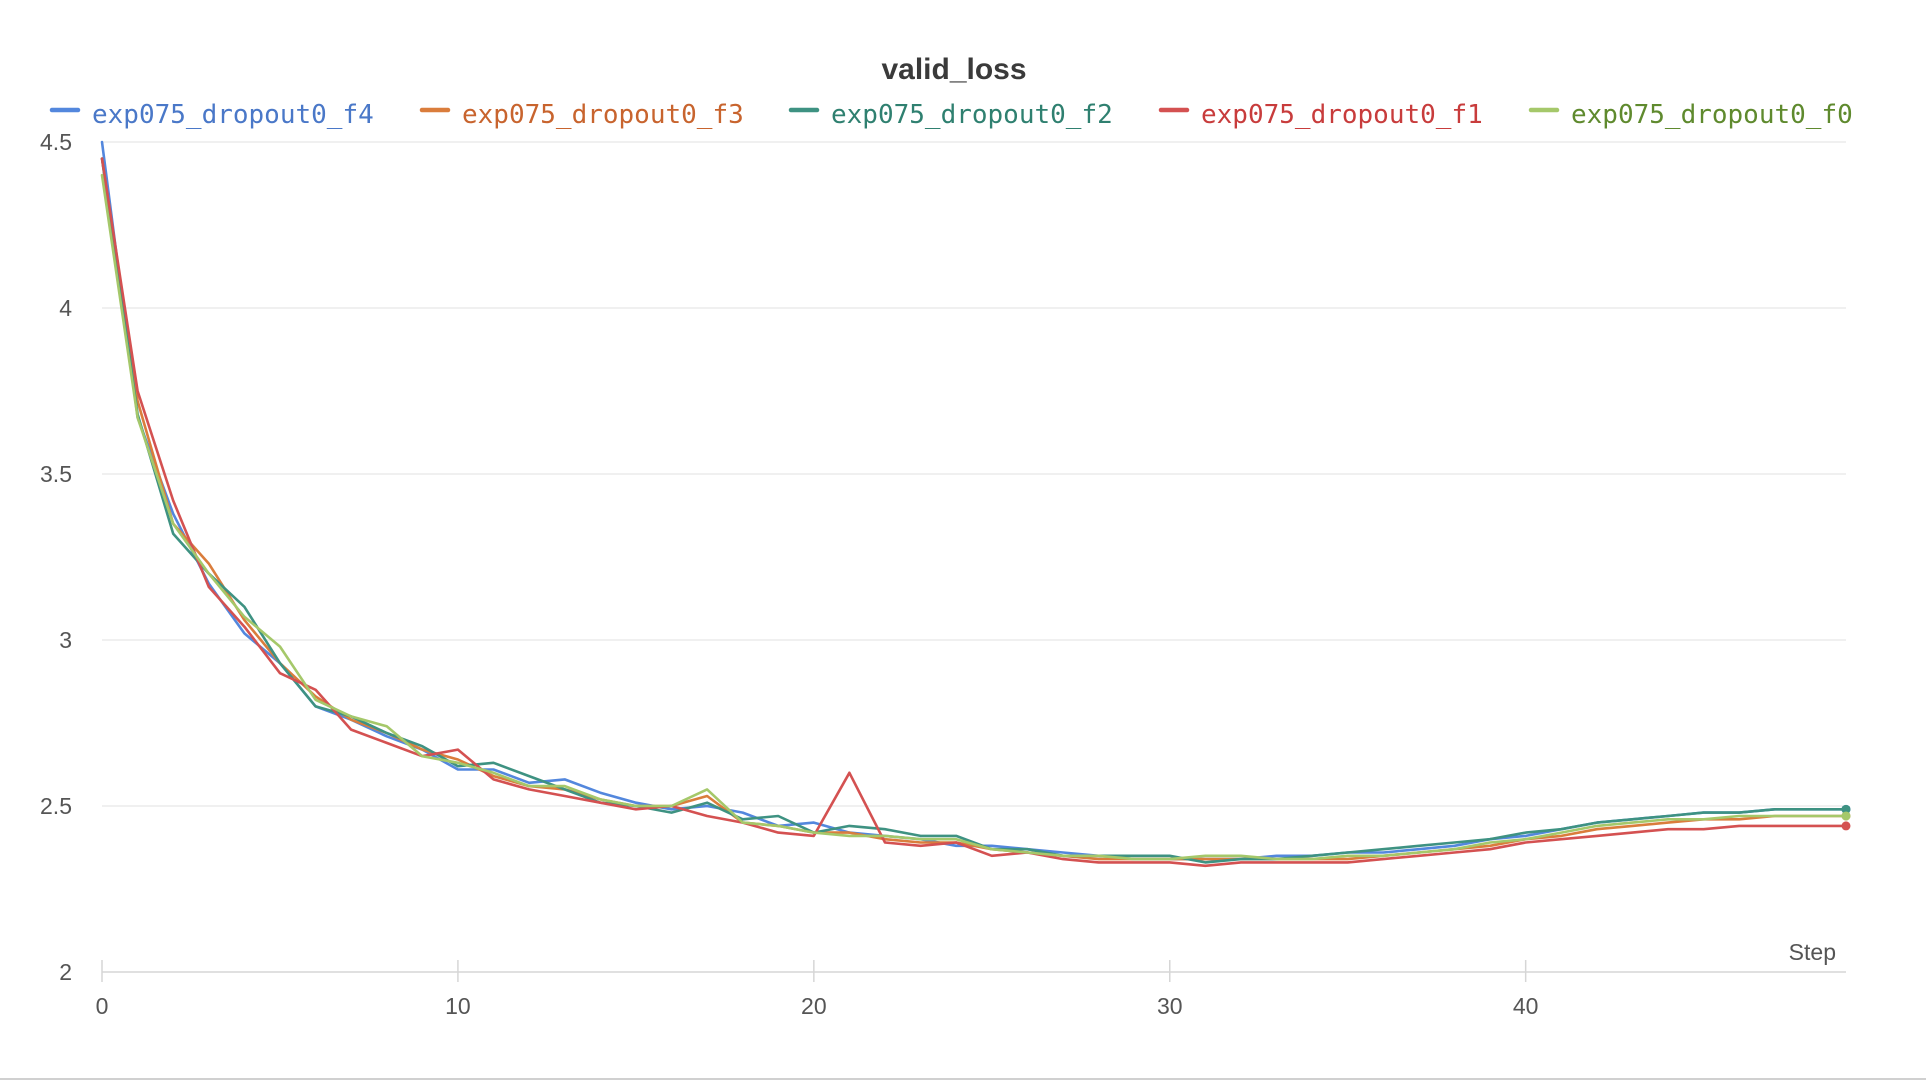 Image resolution: width=1926 pixels, height=1082 pixels. I want to click on legend-label: exp075_dropout0_f3, so click(603, 115).